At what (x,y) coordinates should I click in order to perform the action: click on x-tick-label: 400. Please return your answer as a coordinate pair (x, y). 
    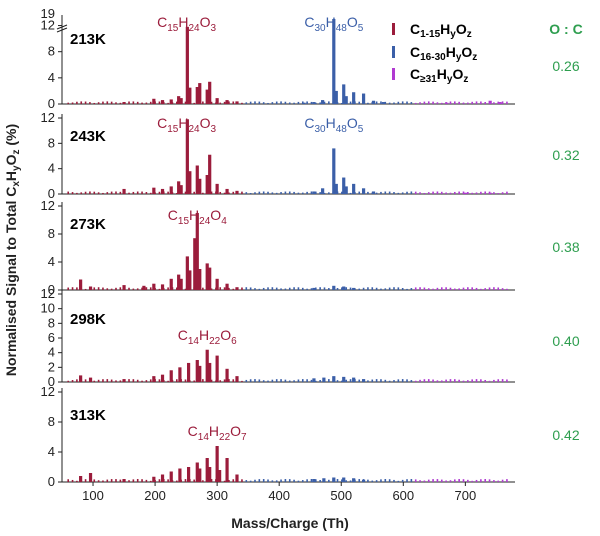
    Looking at the image, I should click on (279, 495).